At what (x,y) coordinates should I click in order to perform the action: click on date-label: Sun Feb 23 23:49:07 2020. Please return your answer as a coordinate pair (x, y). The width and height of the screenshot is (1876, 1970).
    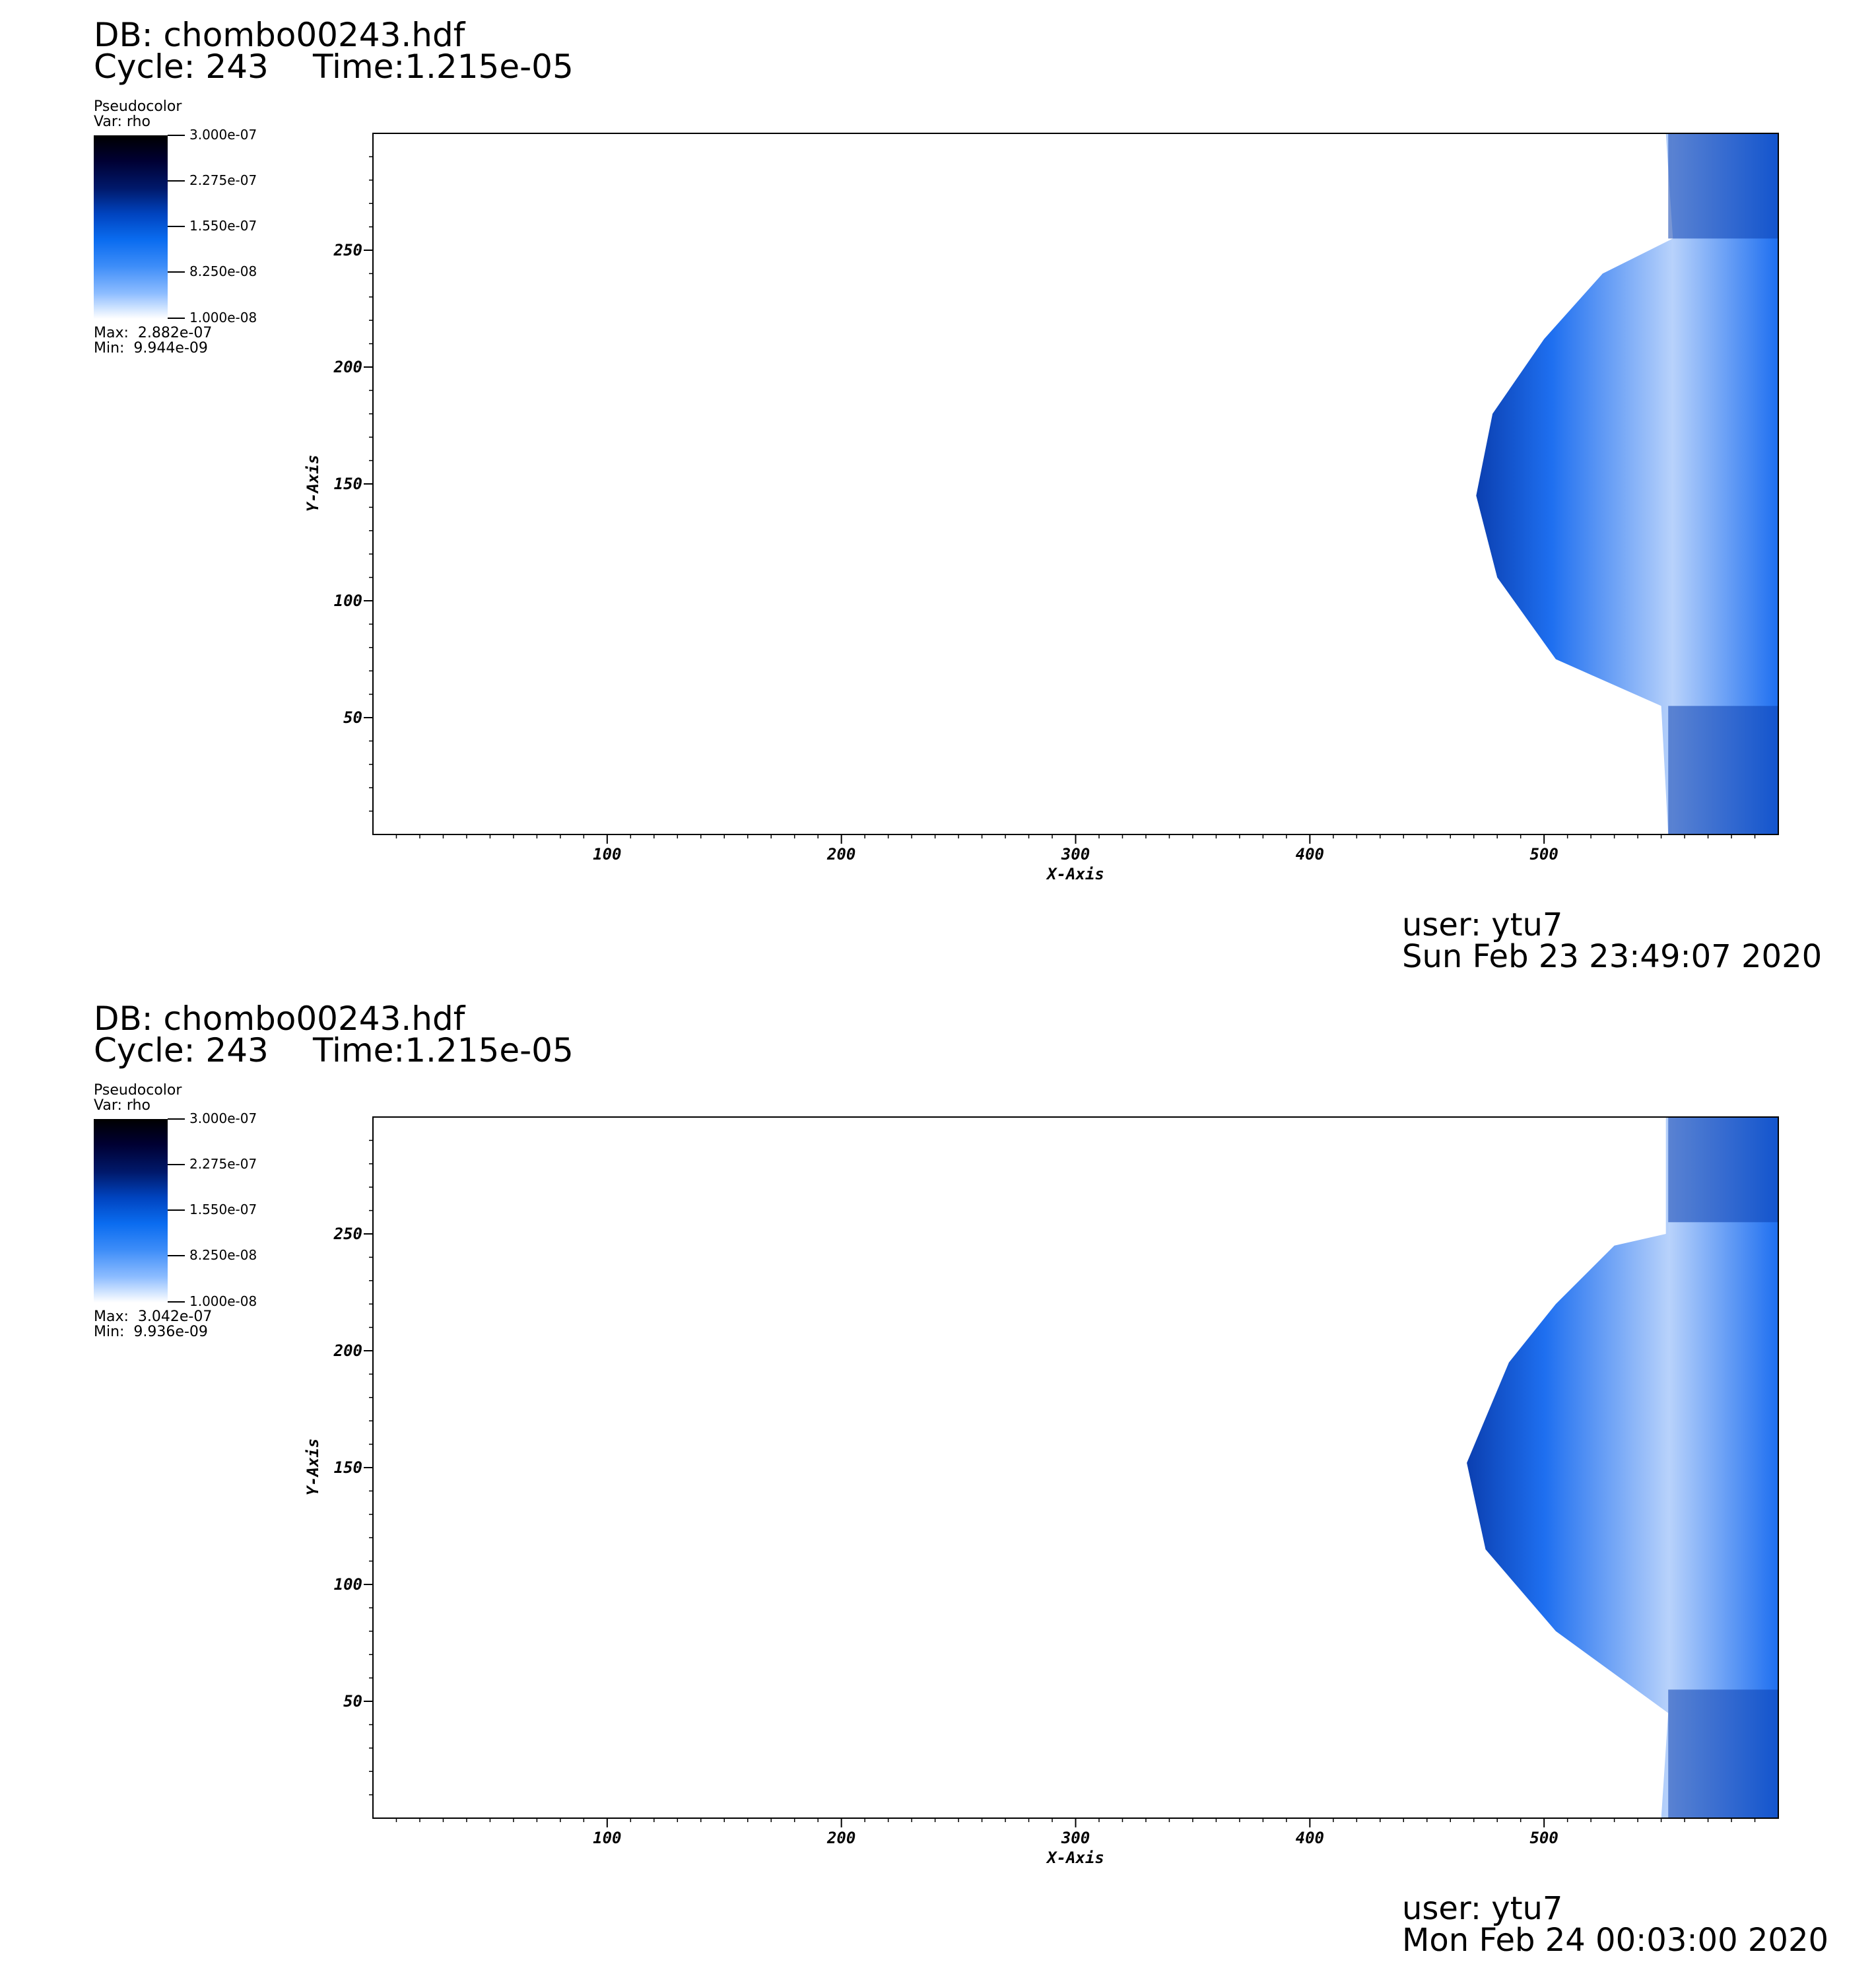
    Looking at the image, I should click on (1612, 957).